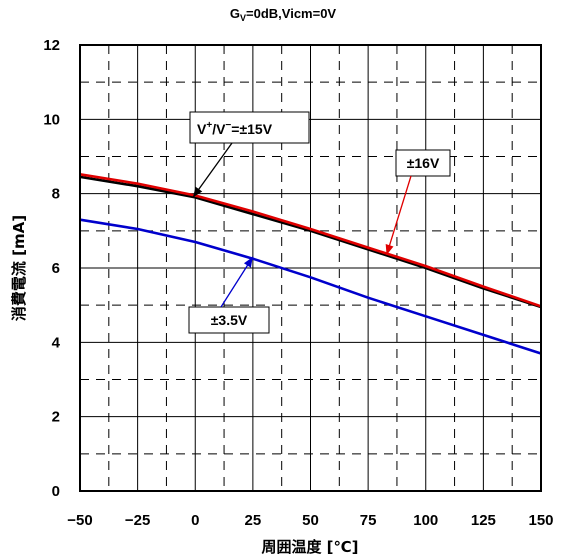 This screenshot has height=559, width=564. Describe the element at coordinates (483, 520) in the screenshot. I see `x-tick-label: 125` at that location.